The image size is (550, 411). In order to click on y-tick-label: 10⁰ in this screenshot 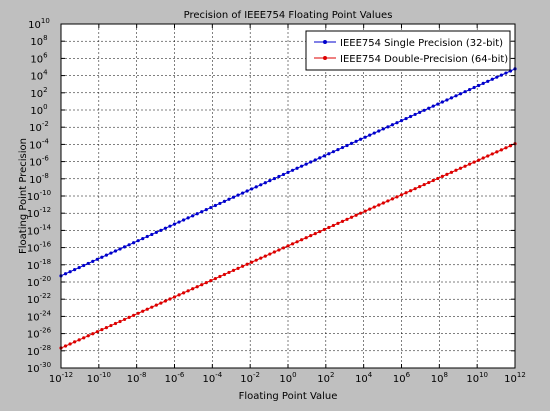, I will do `click(38, 110)`.